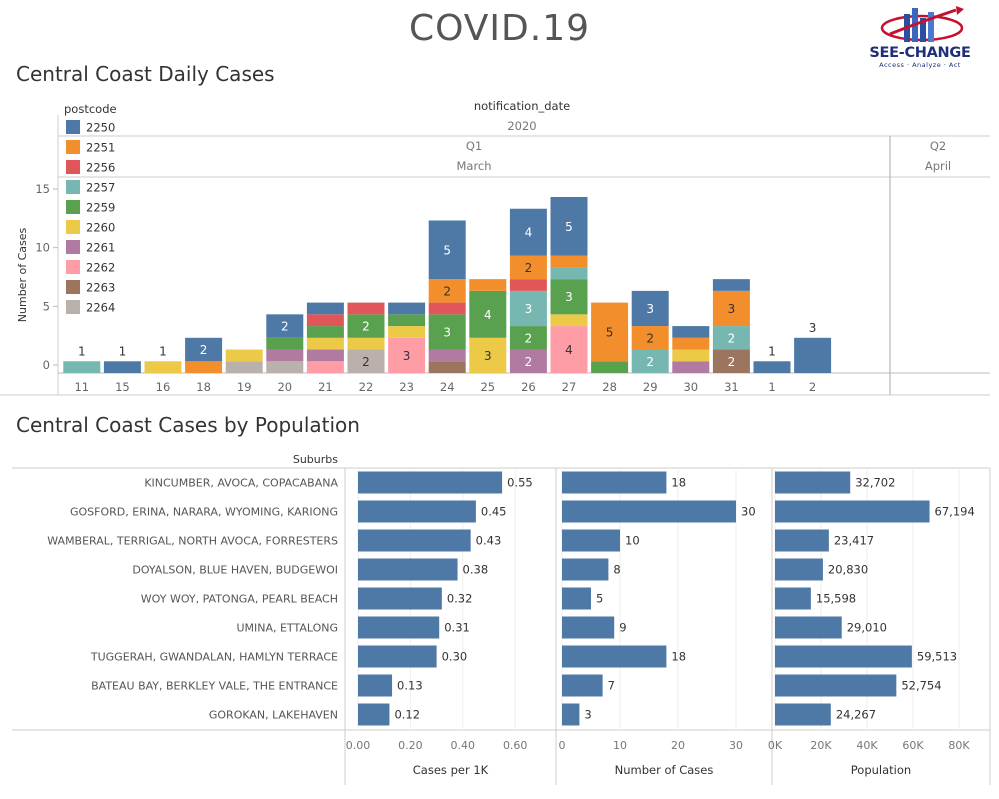 The width and height of the screenshot is (999, 799). I want to click on bar-value-label: 0.32, so click(460, 599).